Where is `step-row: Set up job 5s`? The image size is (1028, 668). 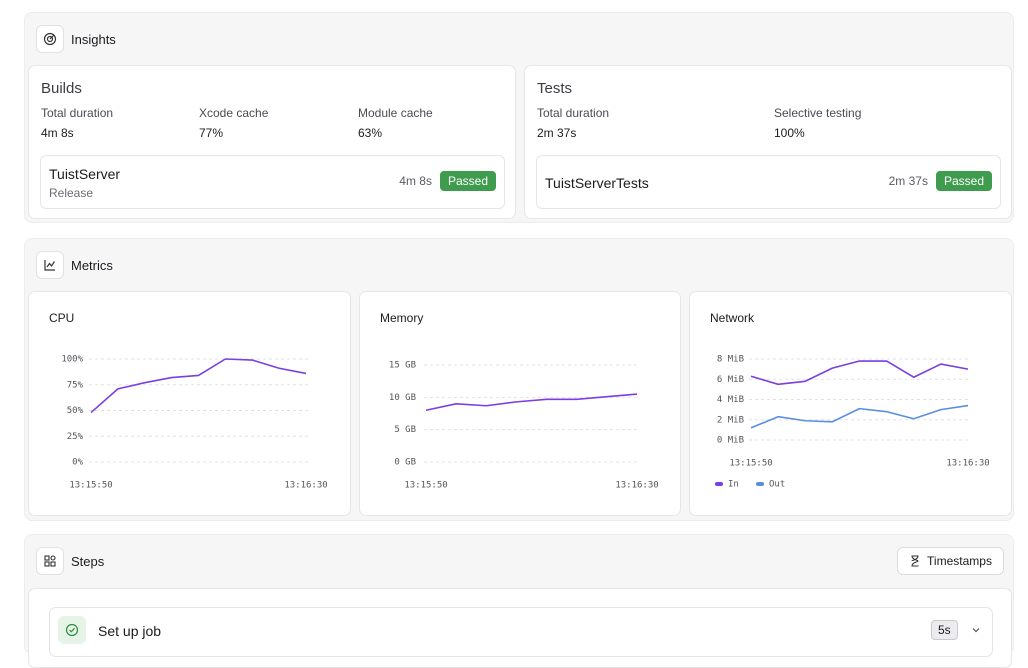 step-row: Set up job 5s is located at coordinates (521, 632).